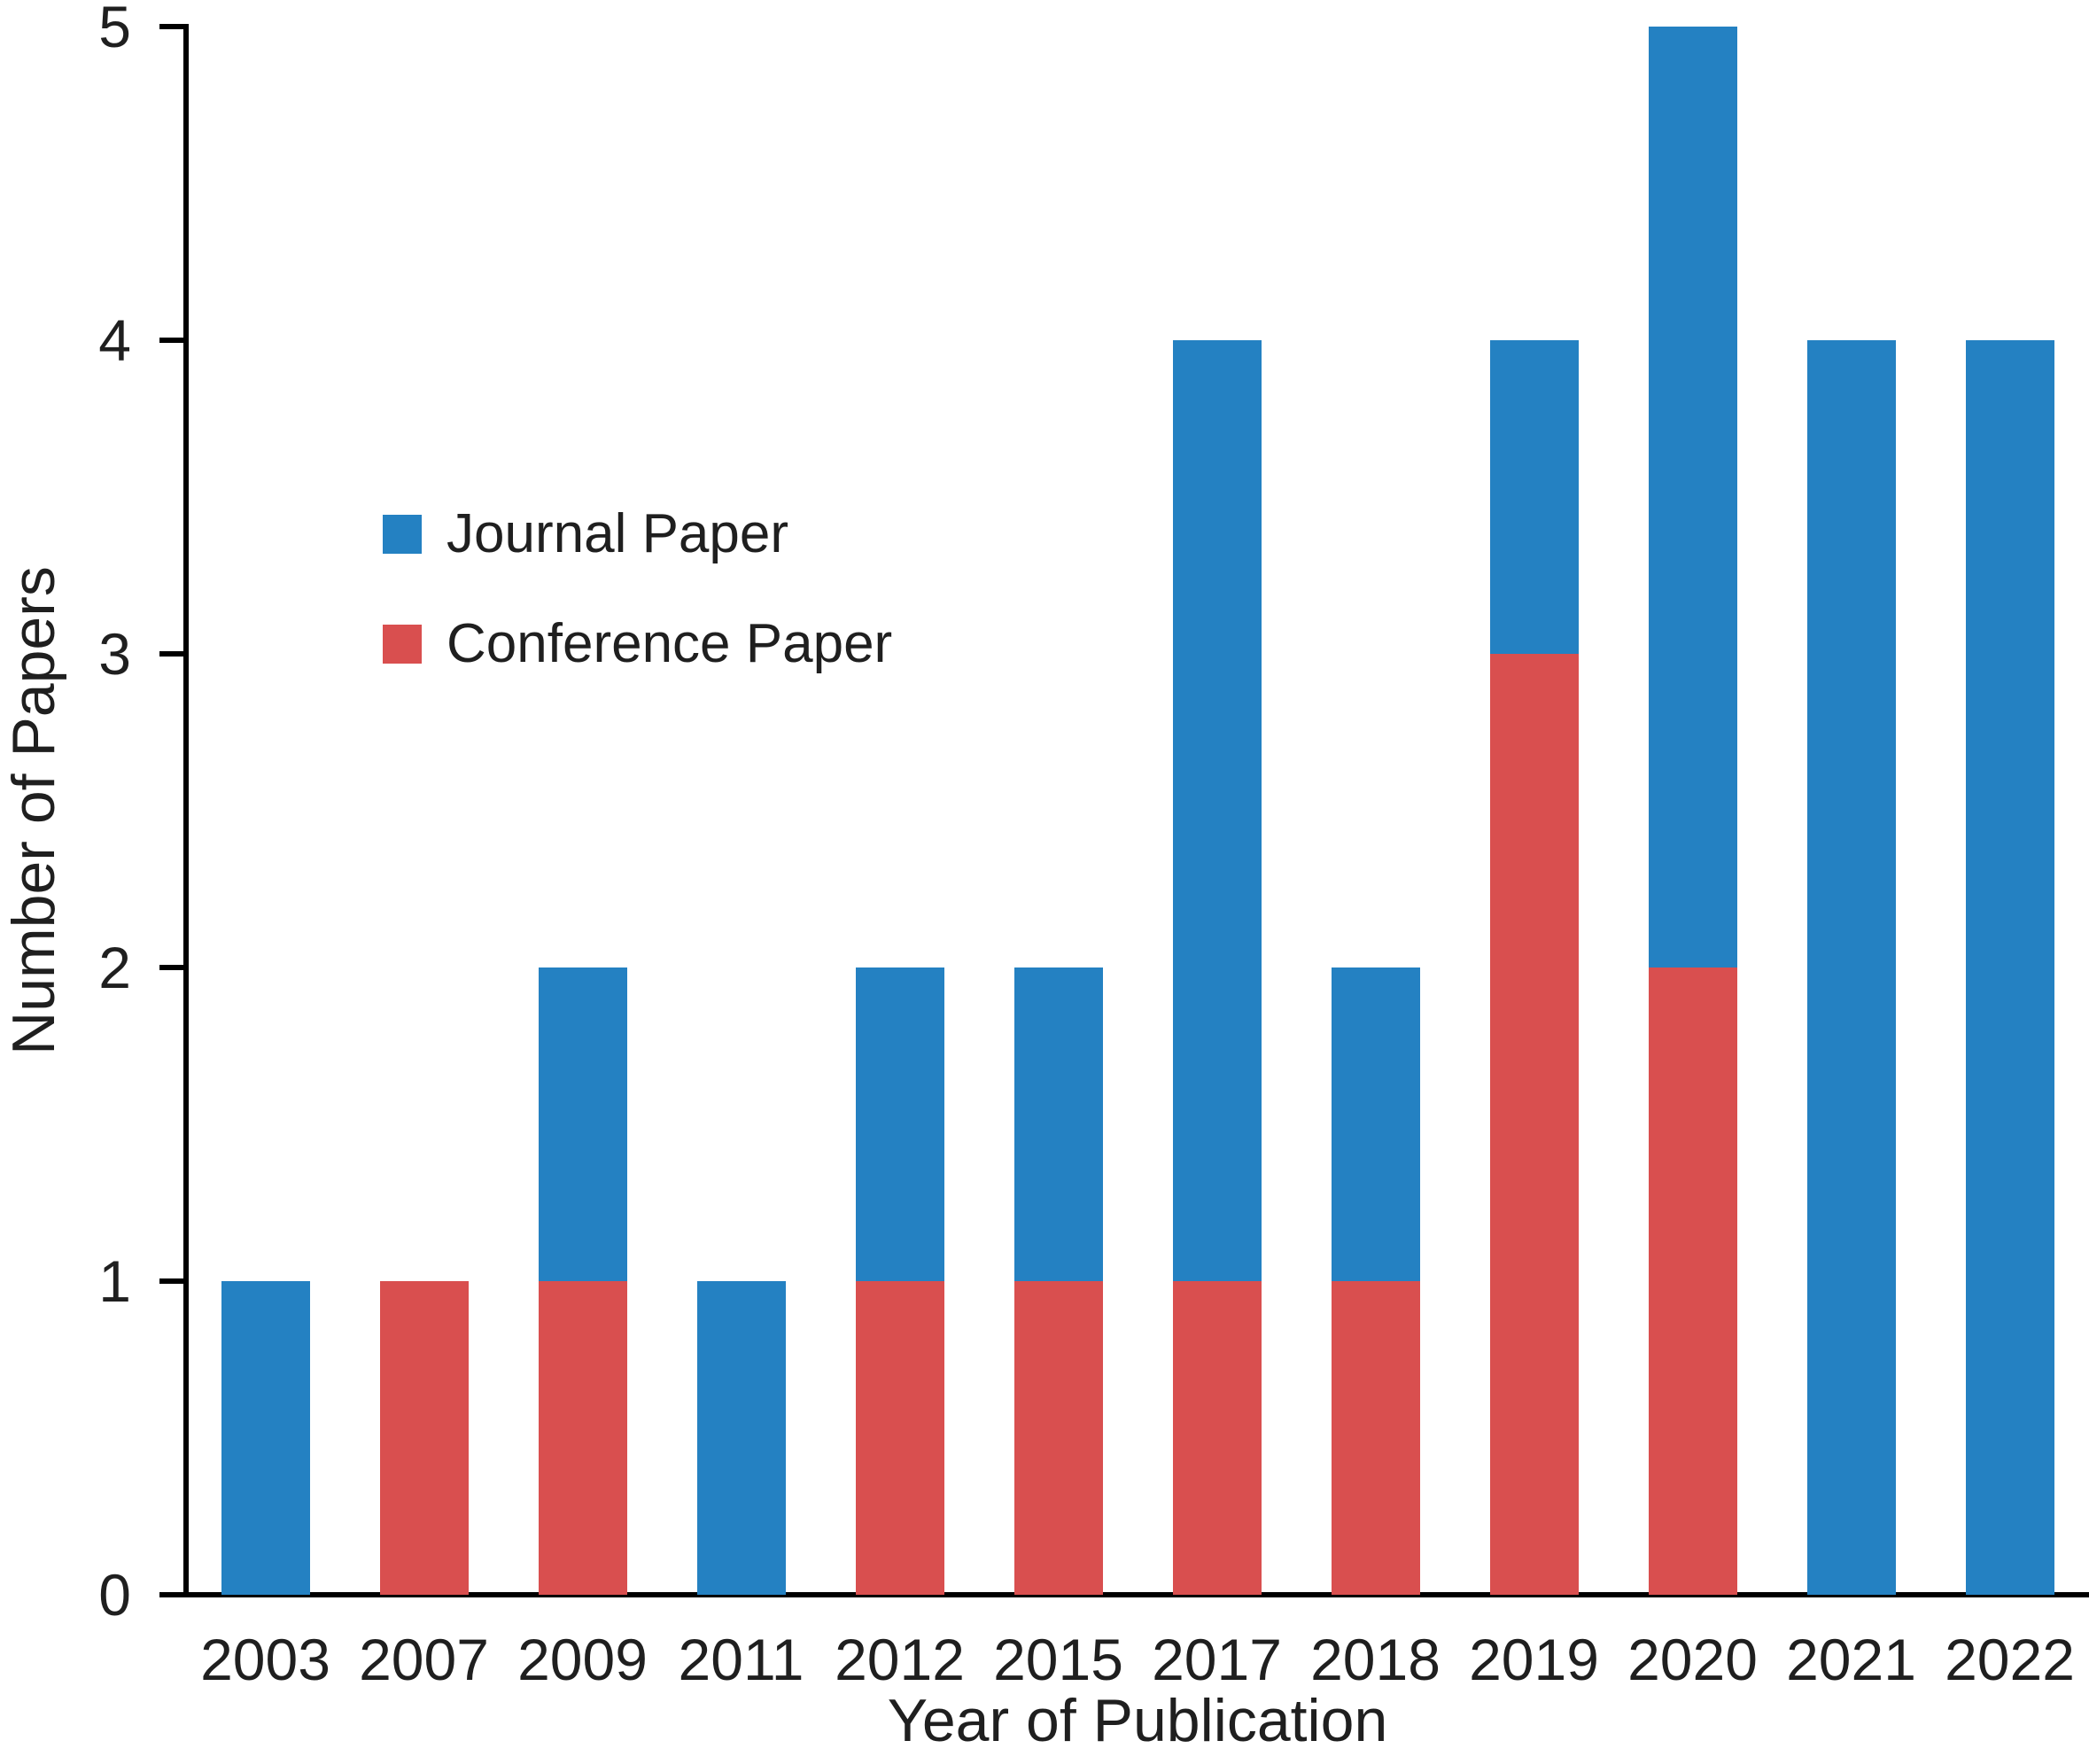 The height and width of the screenshot is (1764, 2089). What do you see at coordinates (582, 1659) in the screenshot?
I see `x-tick-label-2009: 2009` at bounding box center [582, 1659].